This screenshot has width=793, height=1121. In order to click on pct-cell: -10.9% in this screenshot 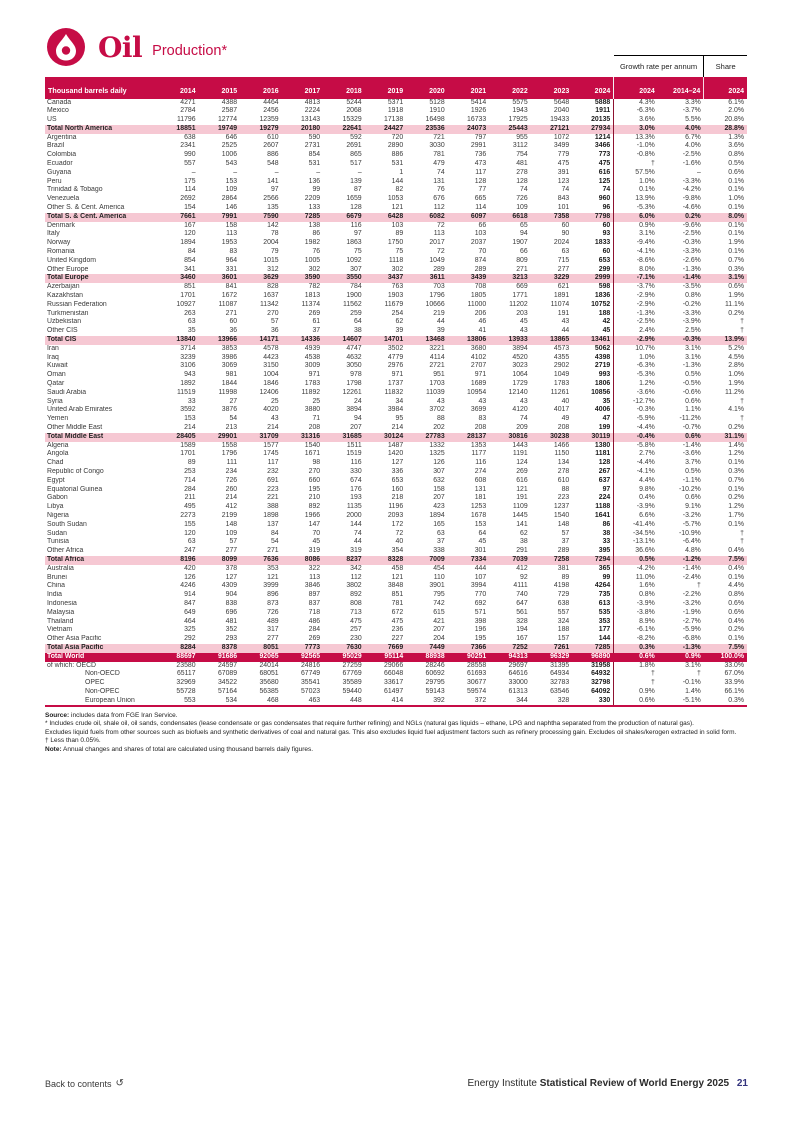, I will do `click(689, 533)`.